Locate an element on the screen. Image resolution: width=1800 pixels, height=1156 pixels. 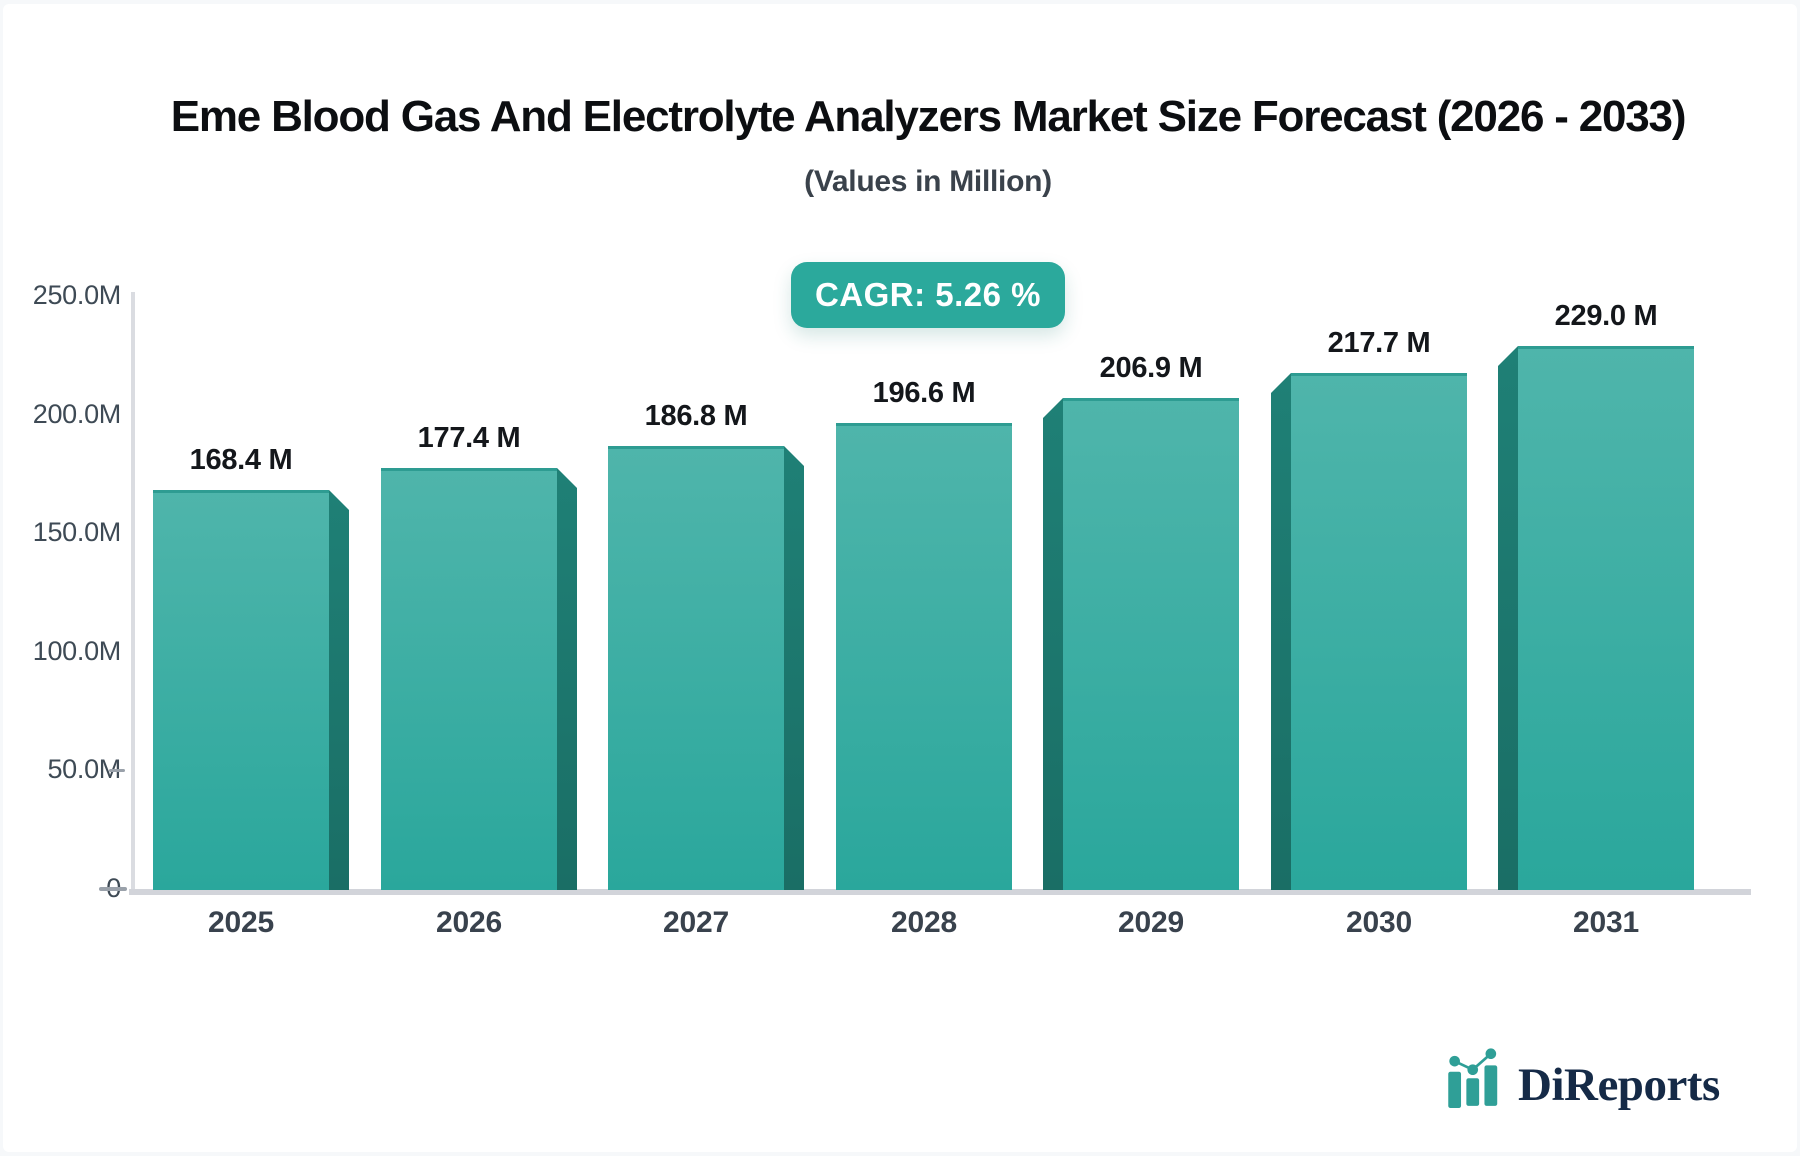
bar-value-label: 186.8 M is located at coordinates (696, 416).